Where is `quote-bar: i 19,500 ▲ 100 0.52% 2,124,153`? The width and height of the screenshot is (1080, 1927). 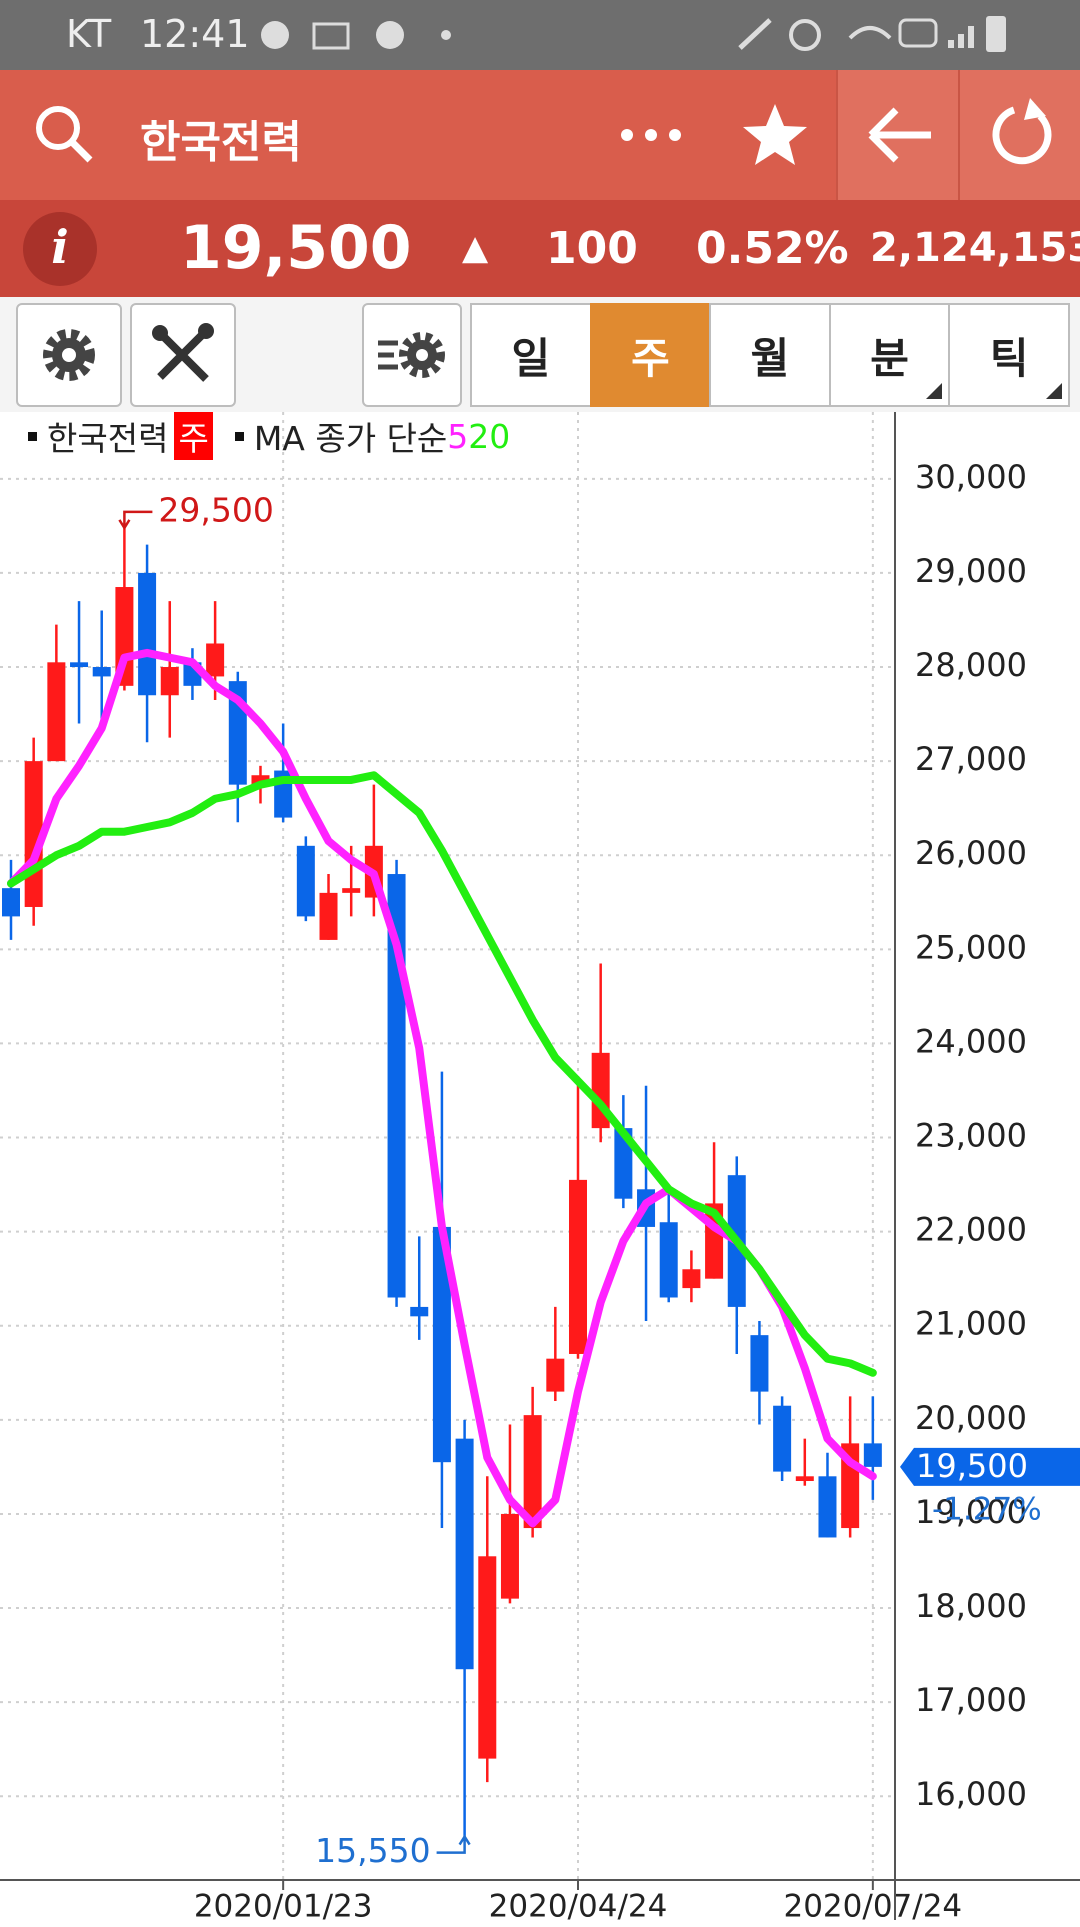
quote-bar: i 19,500 ▲ 100 0.52% 2,124,153 is located at coordinates (540, 248).